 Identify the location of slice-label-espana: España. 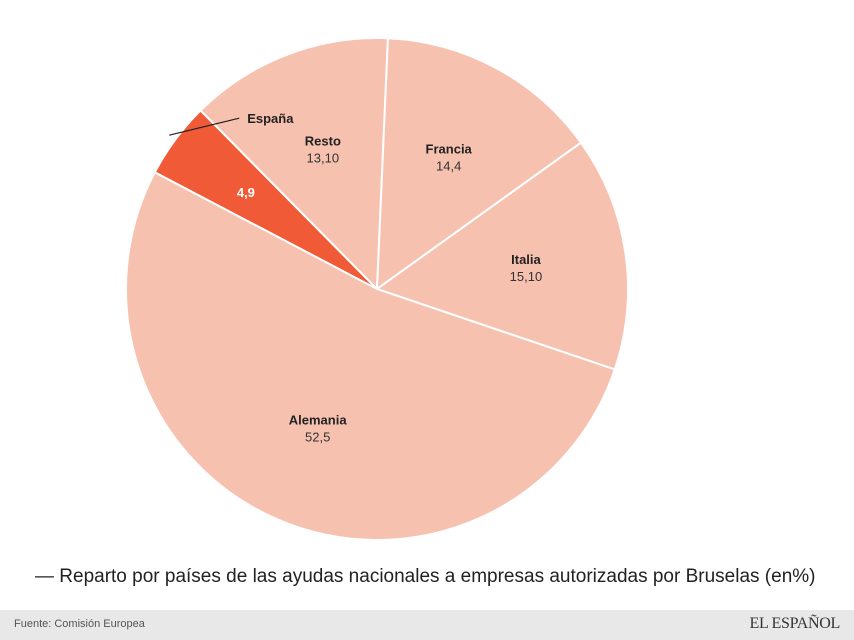
(270, 118).